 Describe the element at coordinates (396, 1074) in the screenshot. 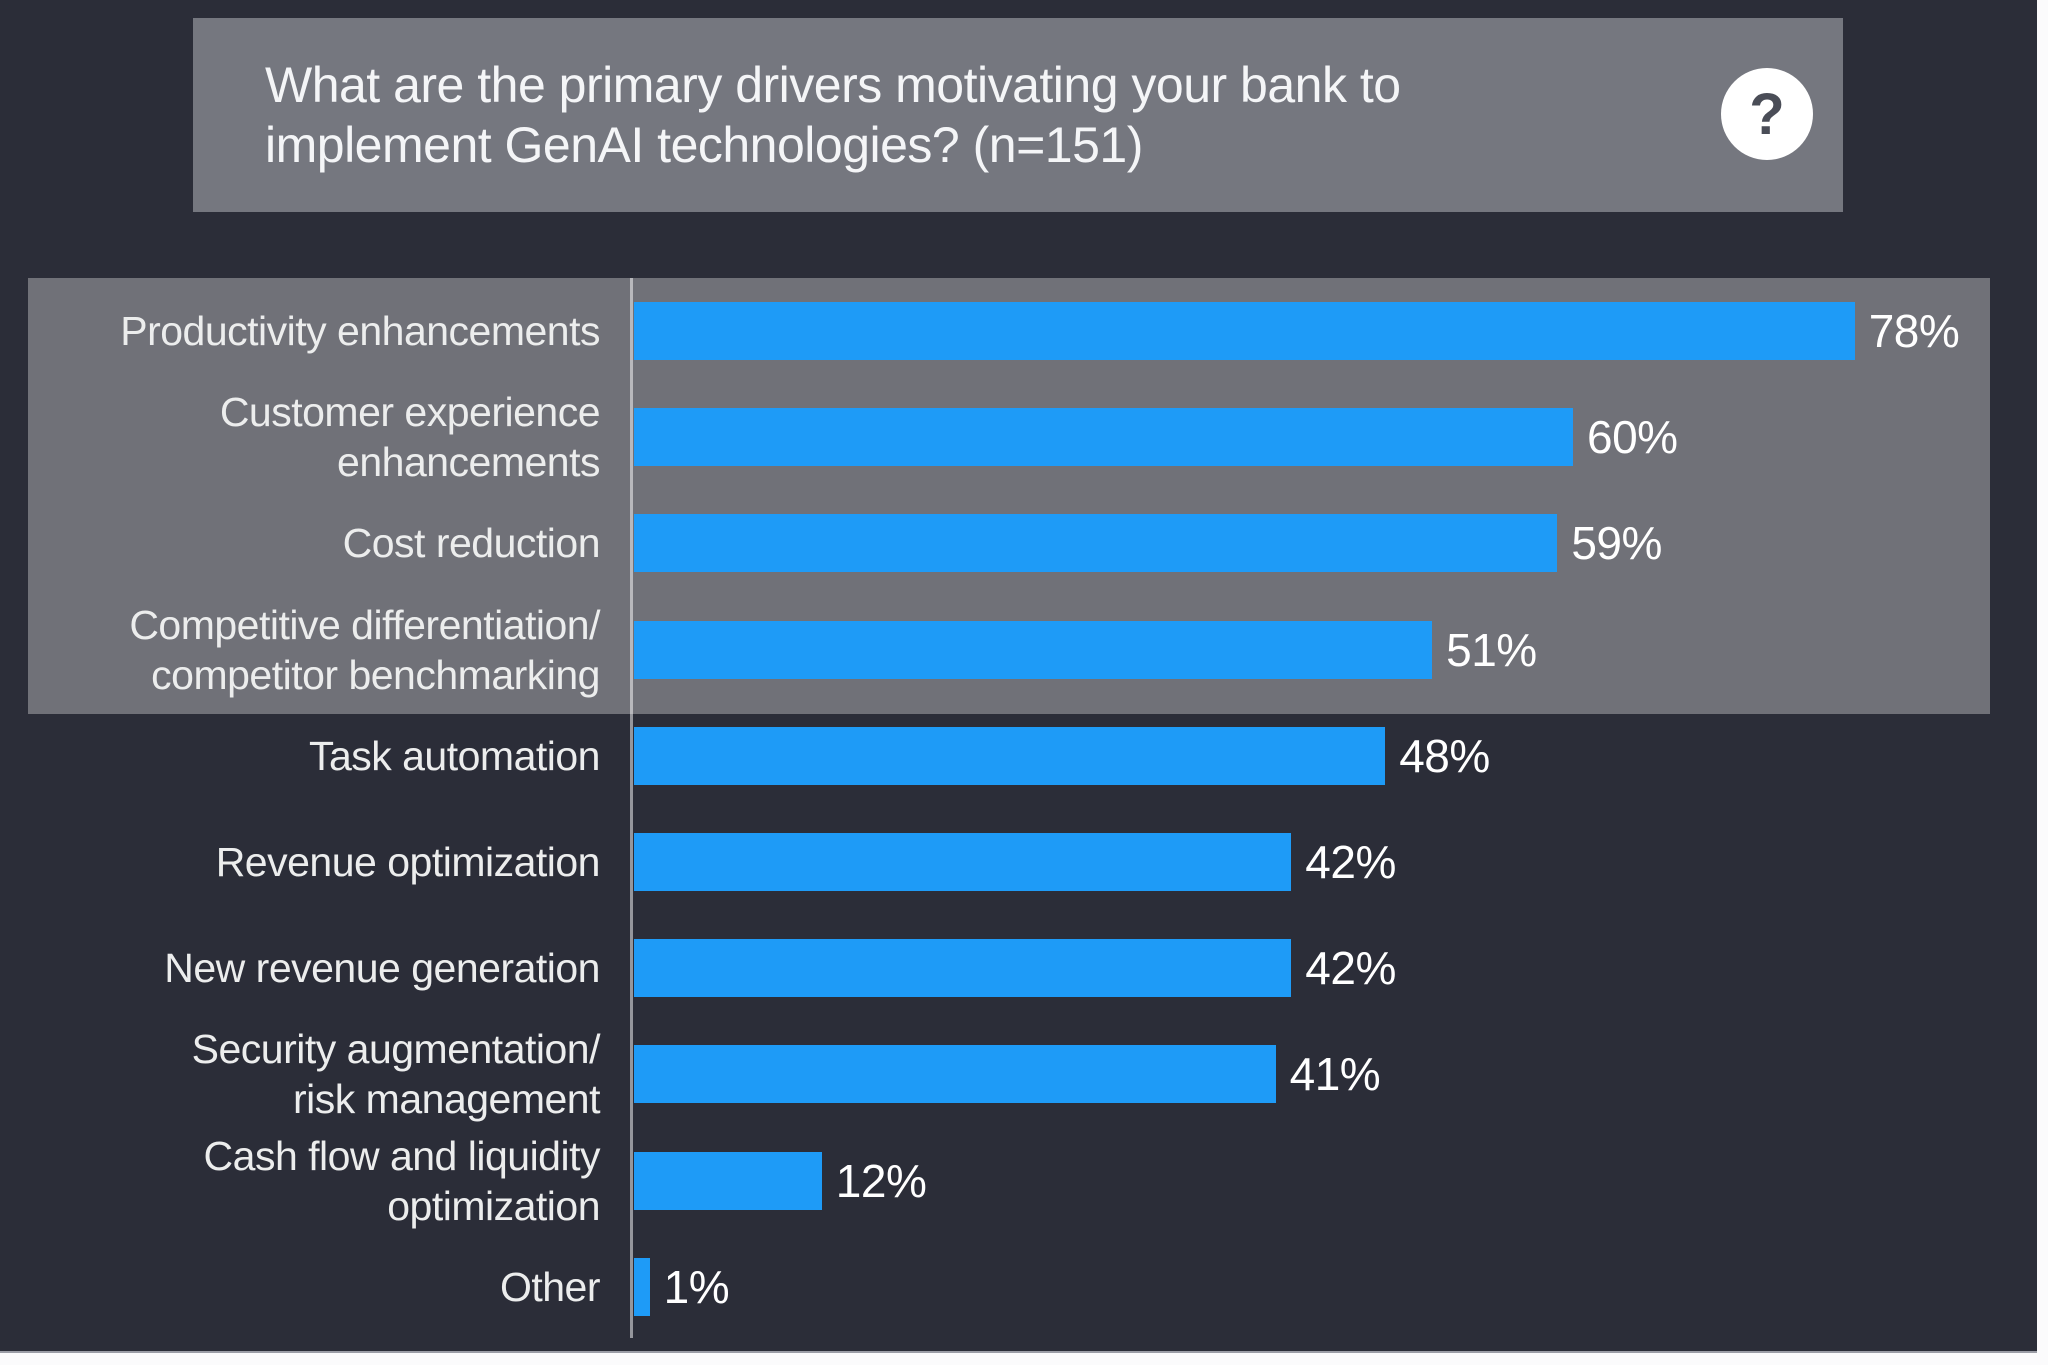

I see `category-label: Security augmentation/ risk management` at that location.